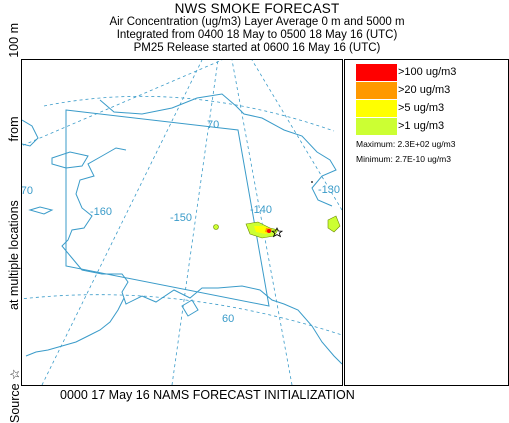 Image resolution: width=509 pixels, height=423 pixels. I want to click on aleutian-chain, so click(75, 327).